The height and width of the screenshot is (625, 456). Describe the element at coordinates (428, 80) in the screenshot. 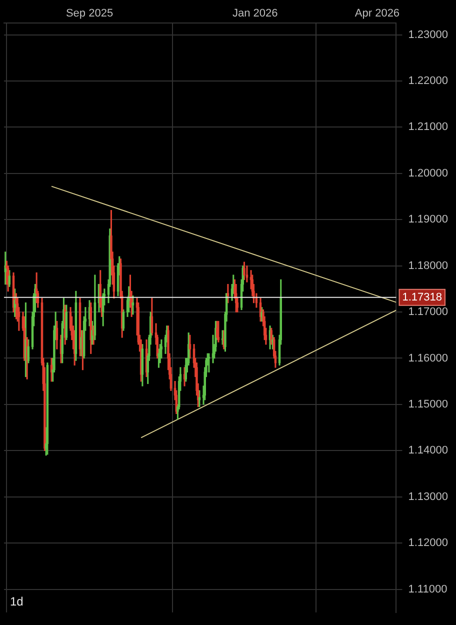

I see `y-tick-label: 1.22000` at that location.